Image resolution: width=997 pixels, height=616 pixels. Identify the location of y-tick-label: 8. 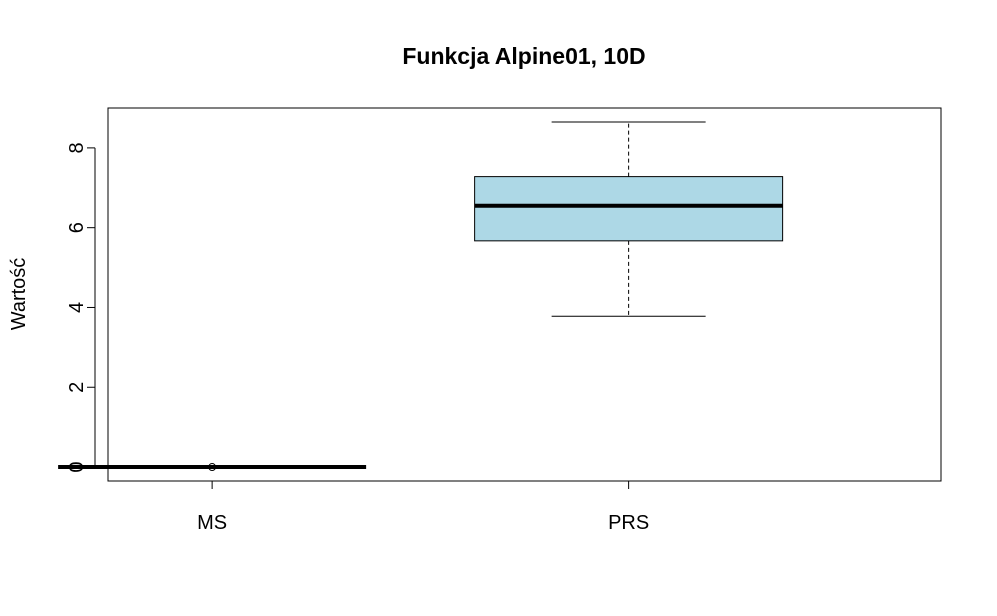
(77, 147).